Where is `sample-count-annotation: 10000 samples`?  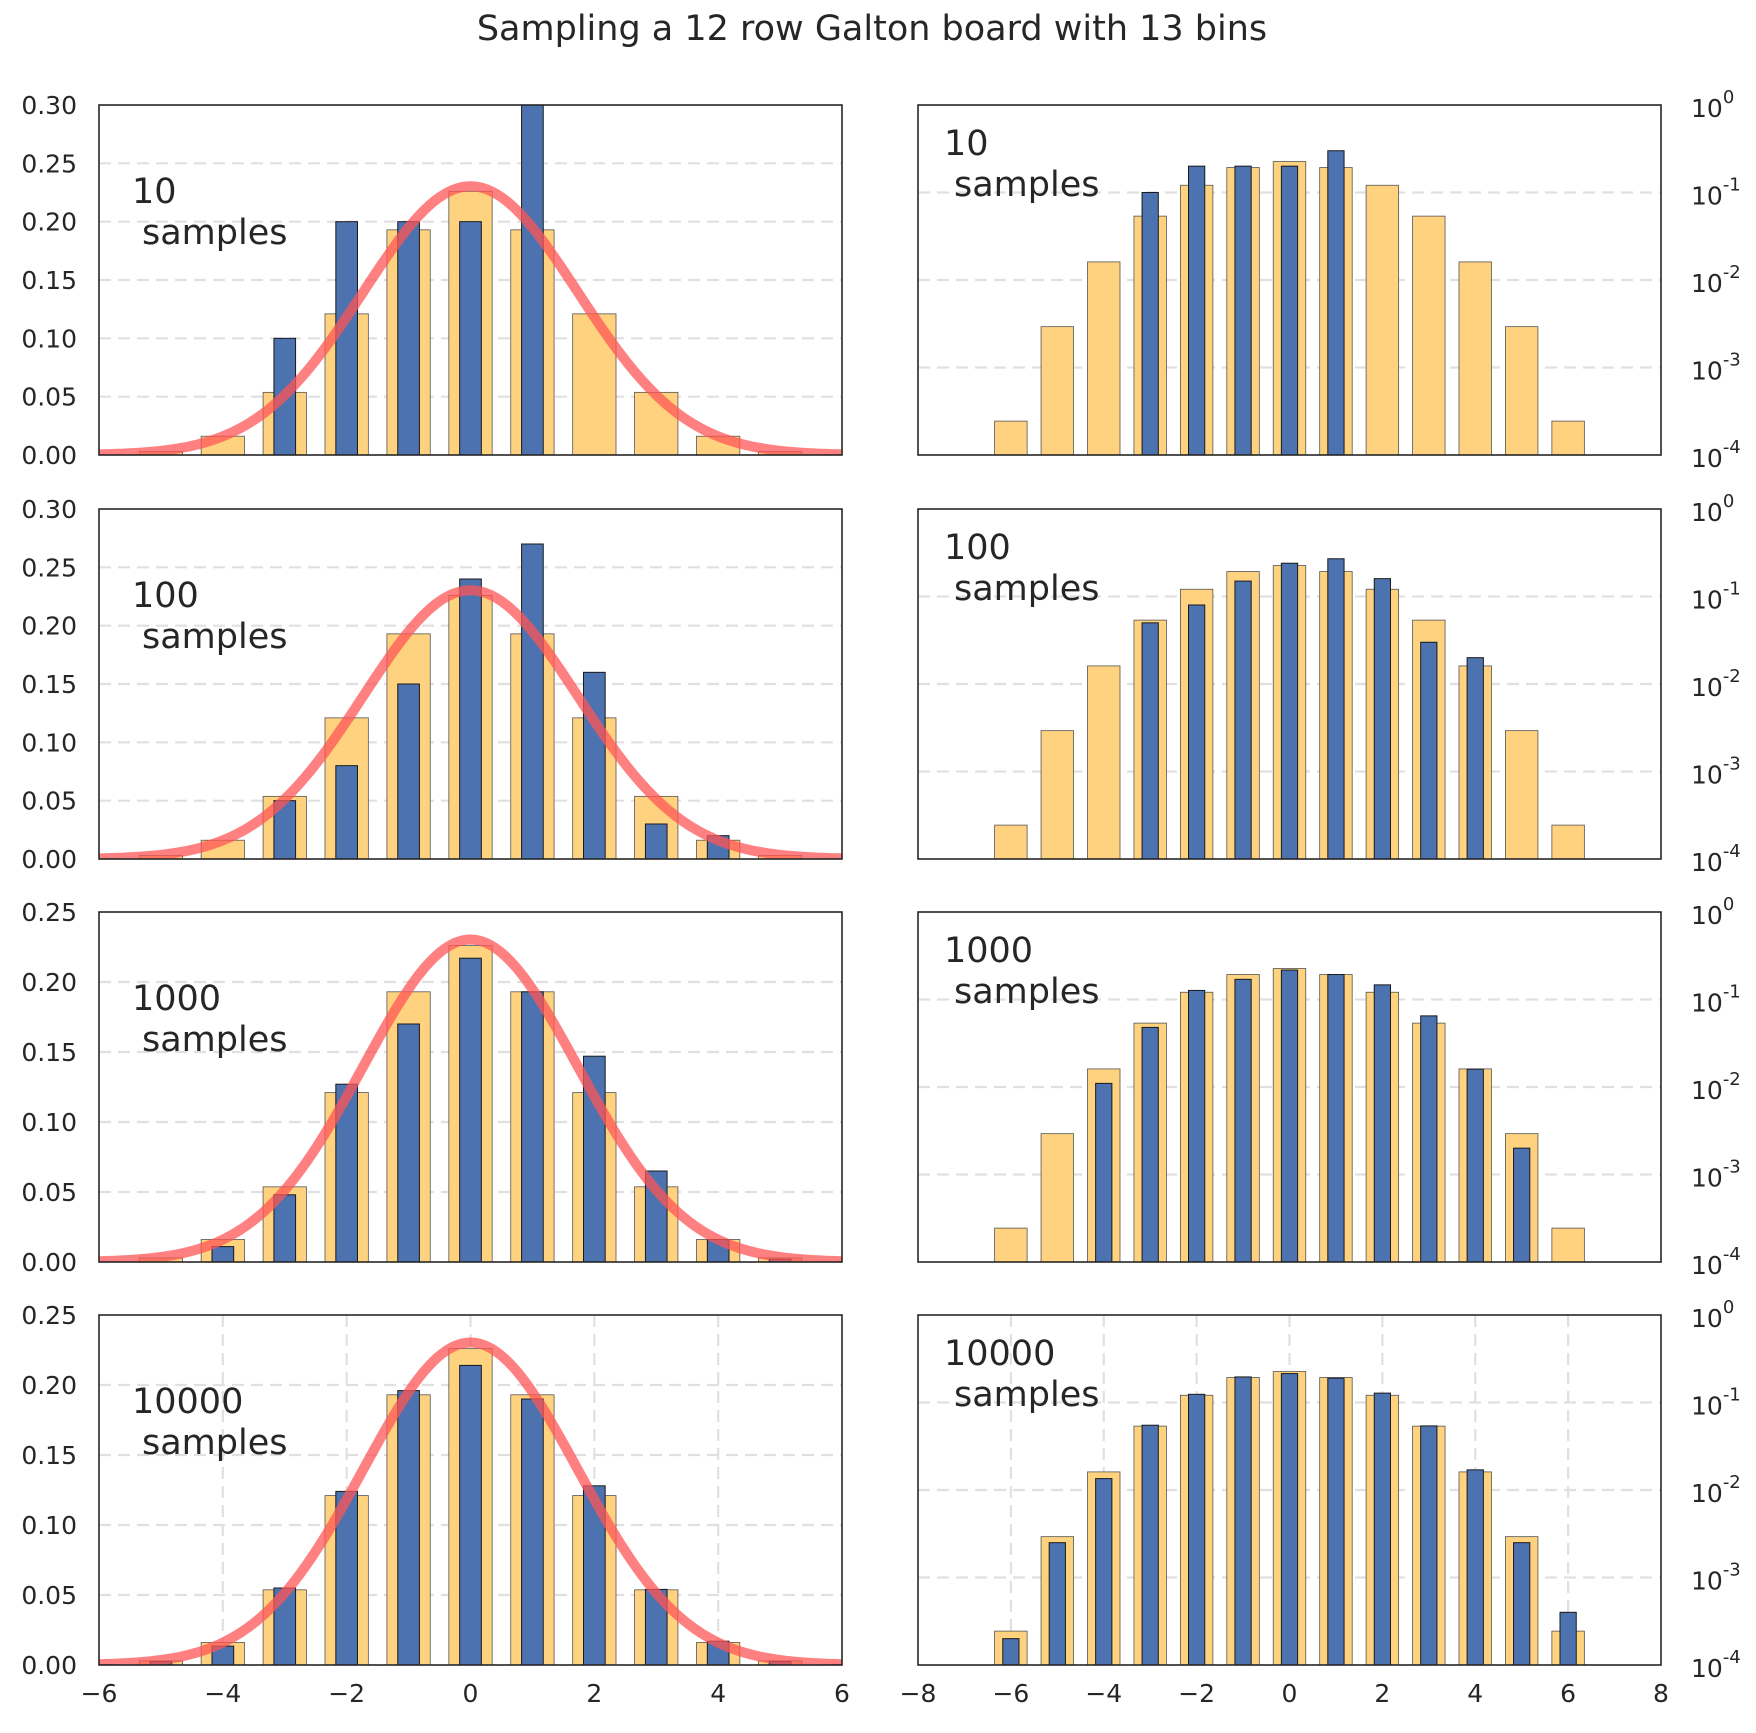
sample-count-annotation: 10000 samples is located at coordinates (210, 1422).